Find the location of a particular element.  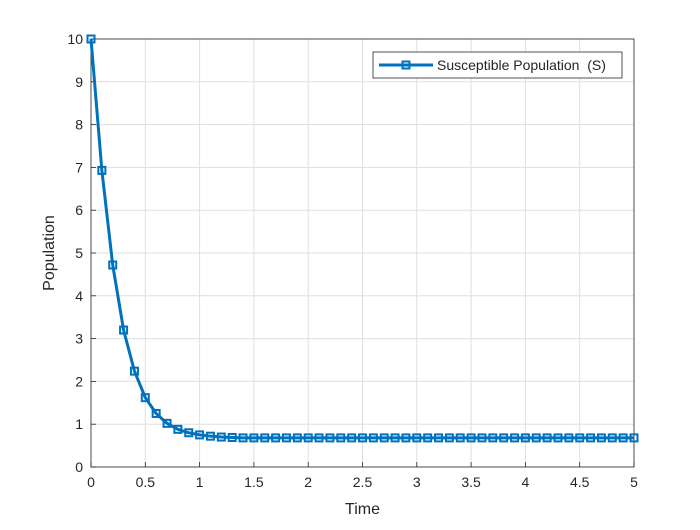

y-tick-label: 9 is located at coordinates (79, 82).